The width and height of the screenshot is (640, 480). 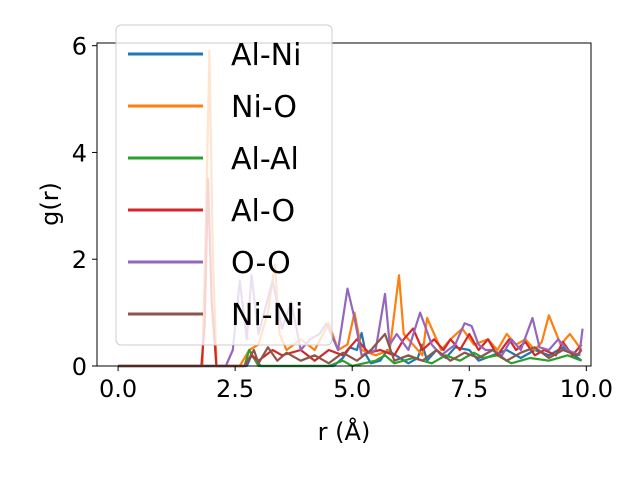 I want to click on y-tick-label: 4, so click(x=79, y=153).